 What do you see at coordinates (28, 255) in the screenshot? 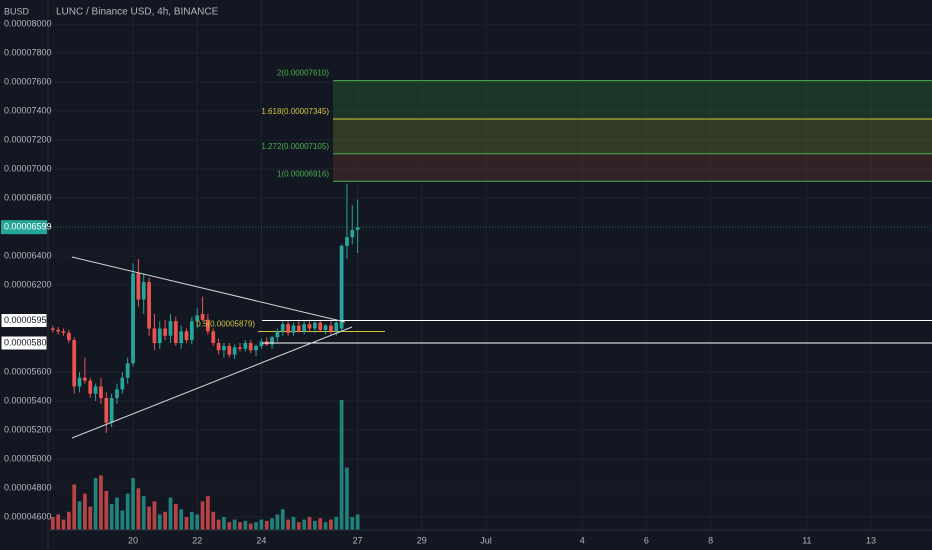
I see `y-tick-label: 0.00006400` at bounding box center [28, 255].